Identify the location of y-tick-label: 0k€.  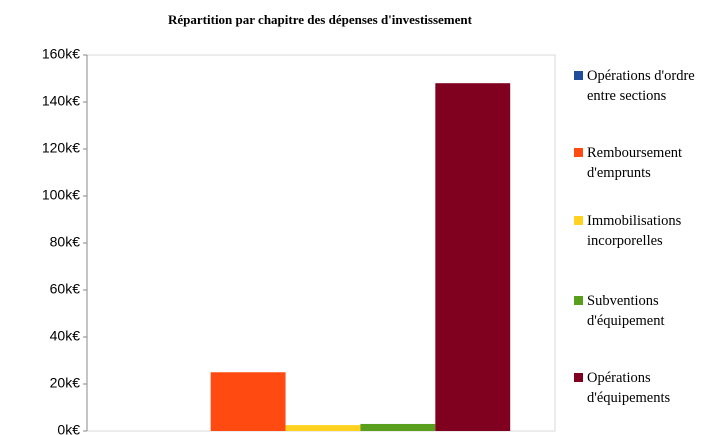
(68, 428).